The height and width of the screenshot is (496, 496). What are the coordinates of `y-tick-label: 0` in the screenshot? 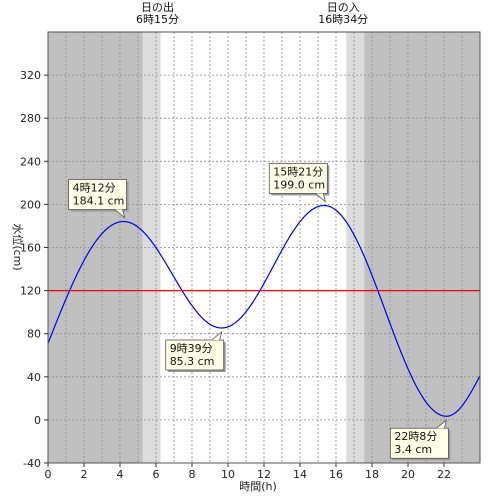 It's located at (37, 420).